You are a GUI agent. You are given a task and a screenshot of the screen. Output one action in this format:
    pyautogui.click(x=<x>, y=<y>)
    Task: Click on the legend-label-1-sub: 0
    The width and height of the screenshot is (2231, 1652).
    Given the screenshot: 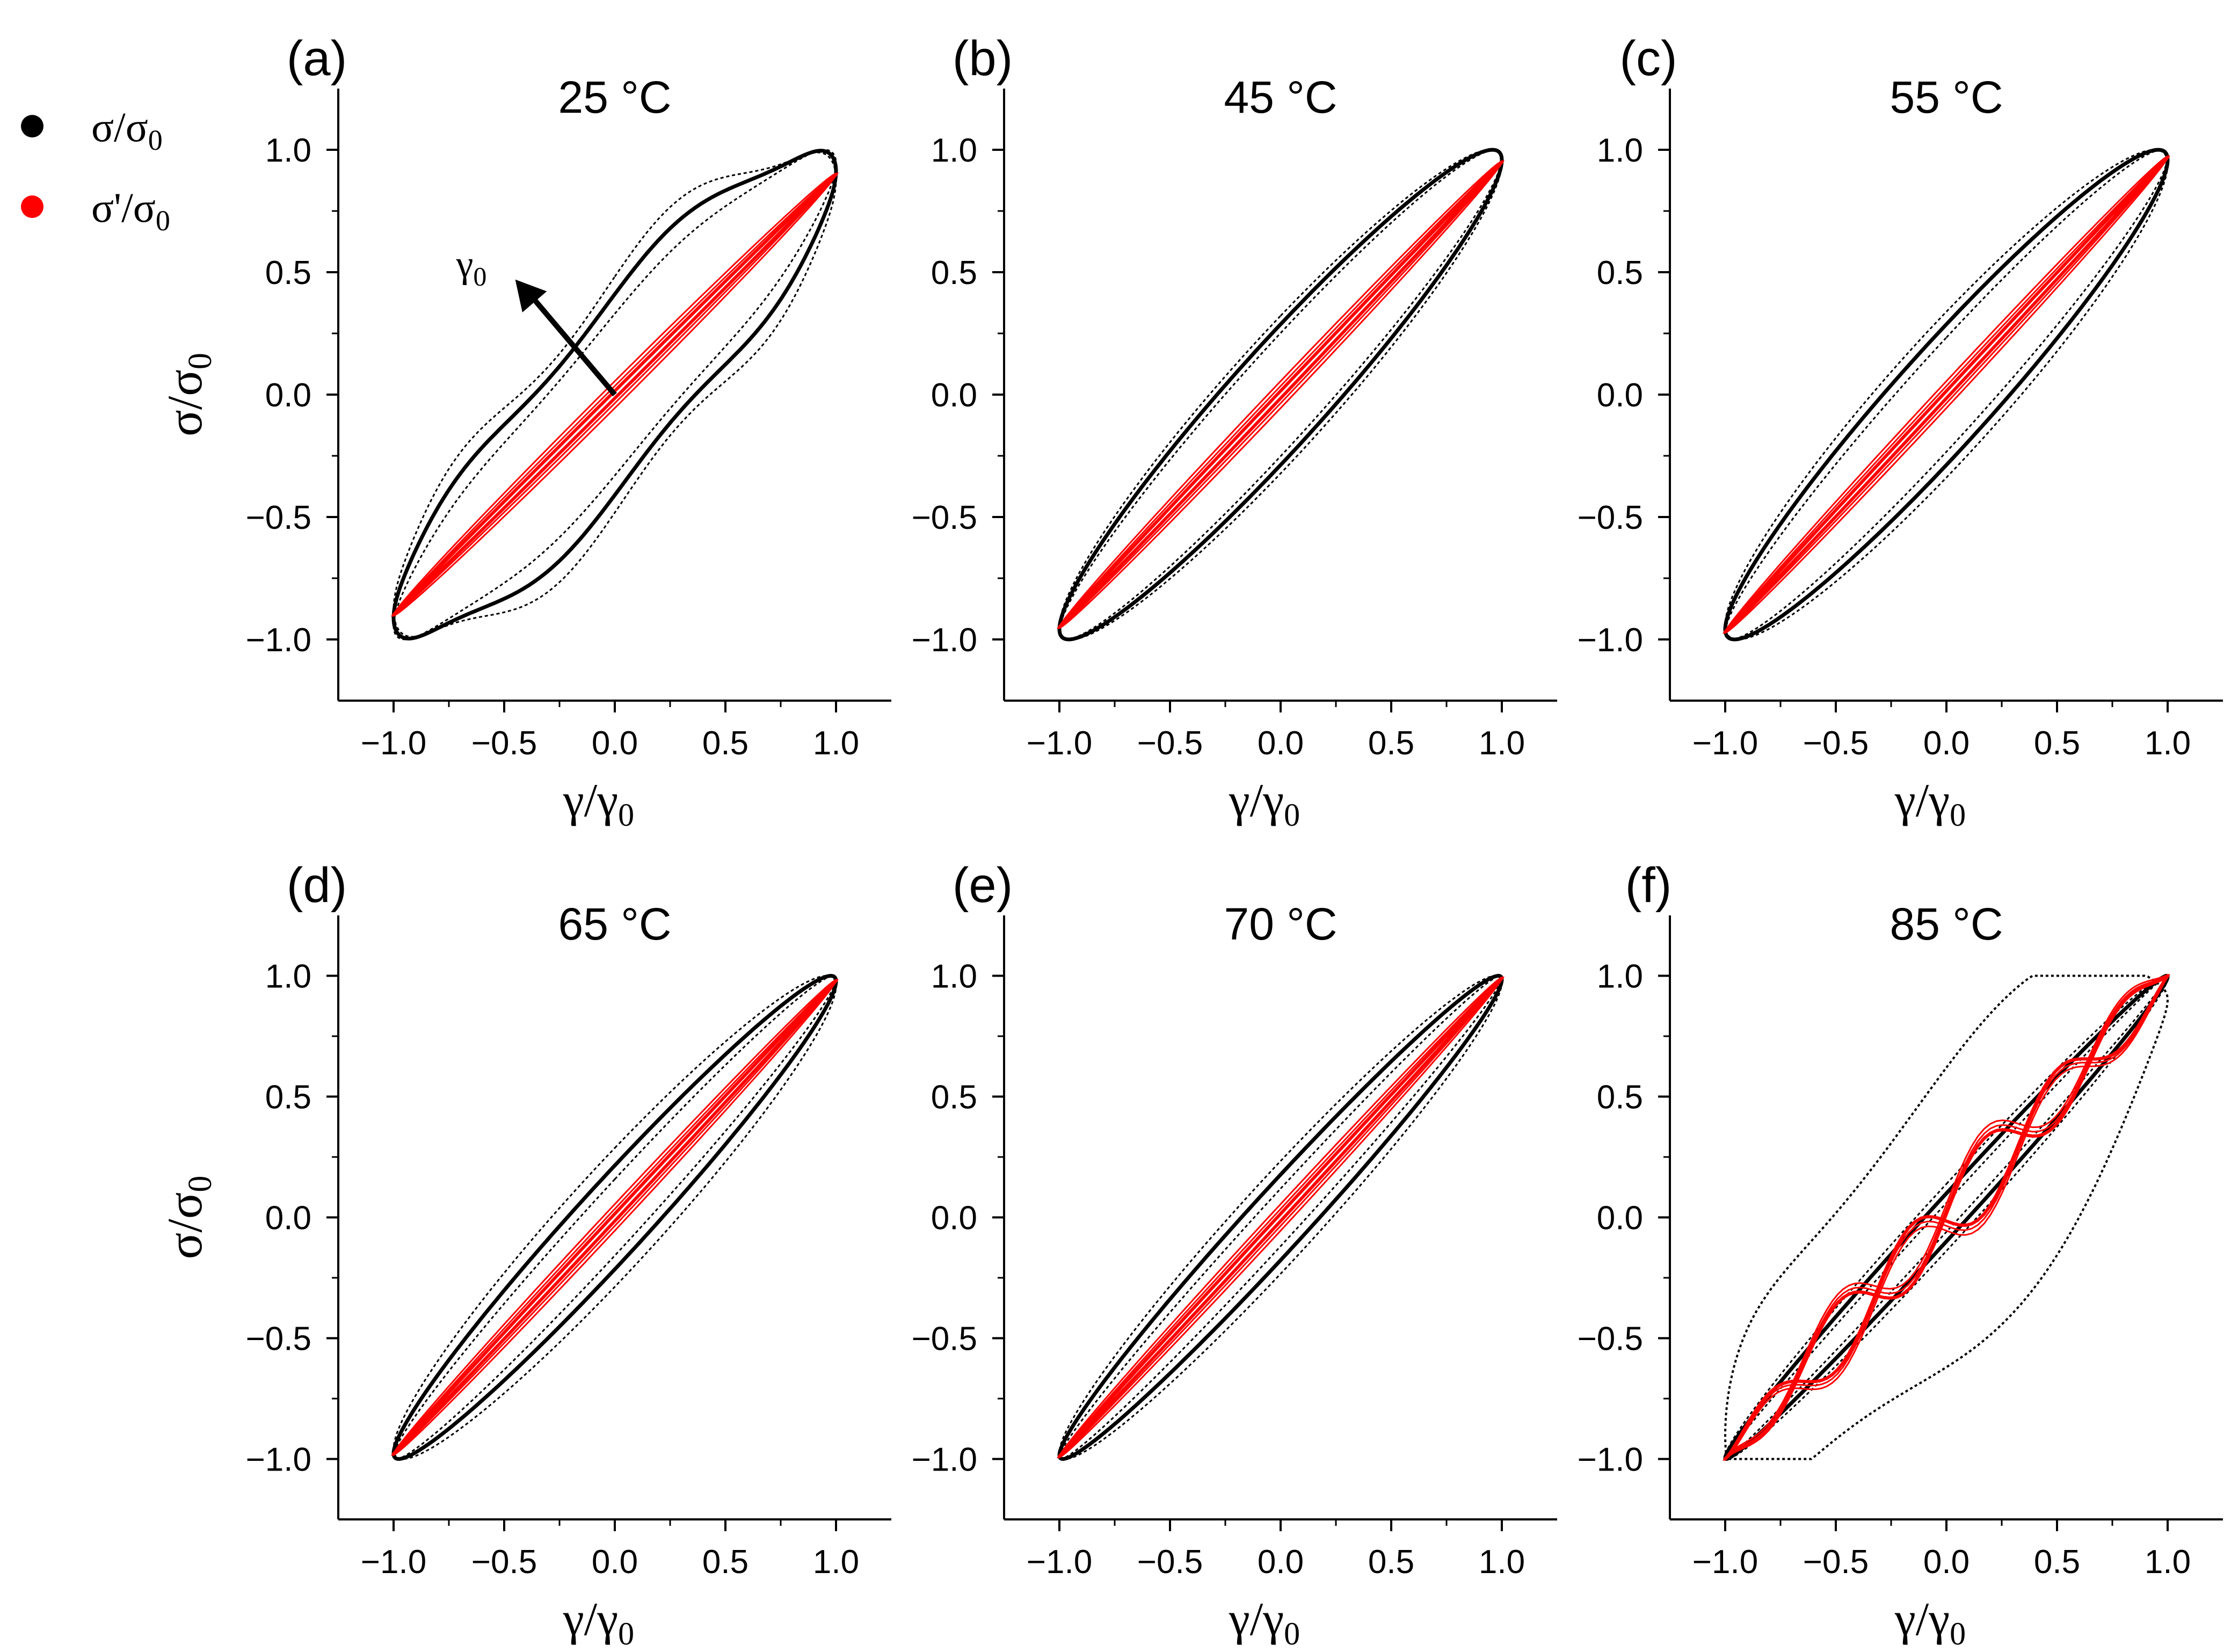 What is the action you would take?
    pyautogui.click(x=163, y=221)
    